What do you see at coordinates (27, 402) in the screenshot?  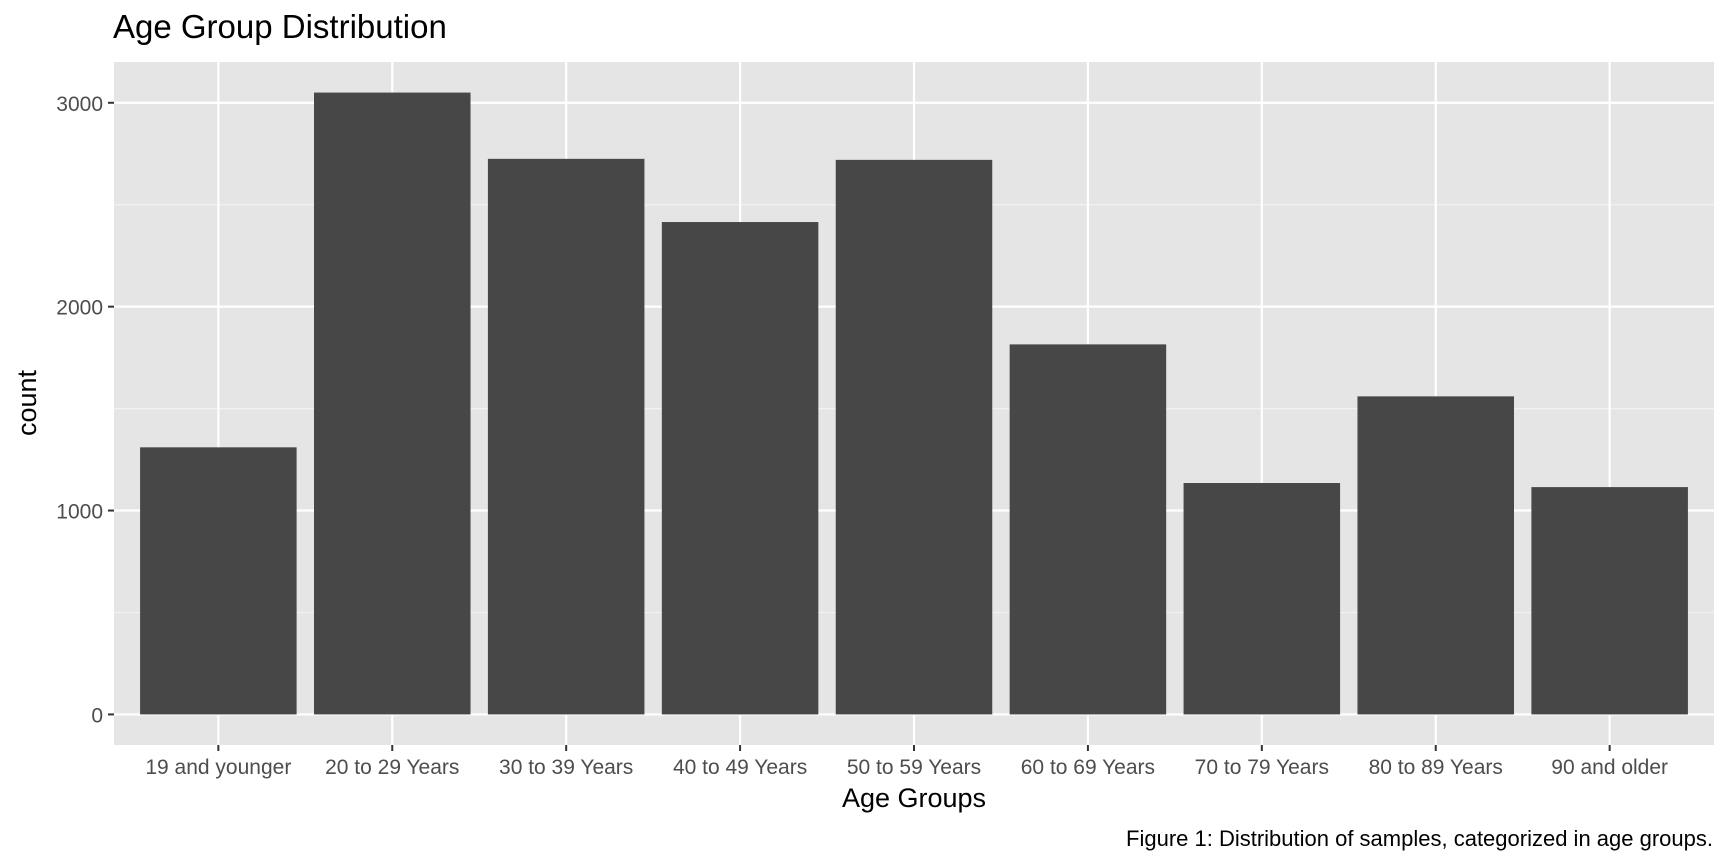 I see `y-axis-label: count` at bounding box center [27, 402].